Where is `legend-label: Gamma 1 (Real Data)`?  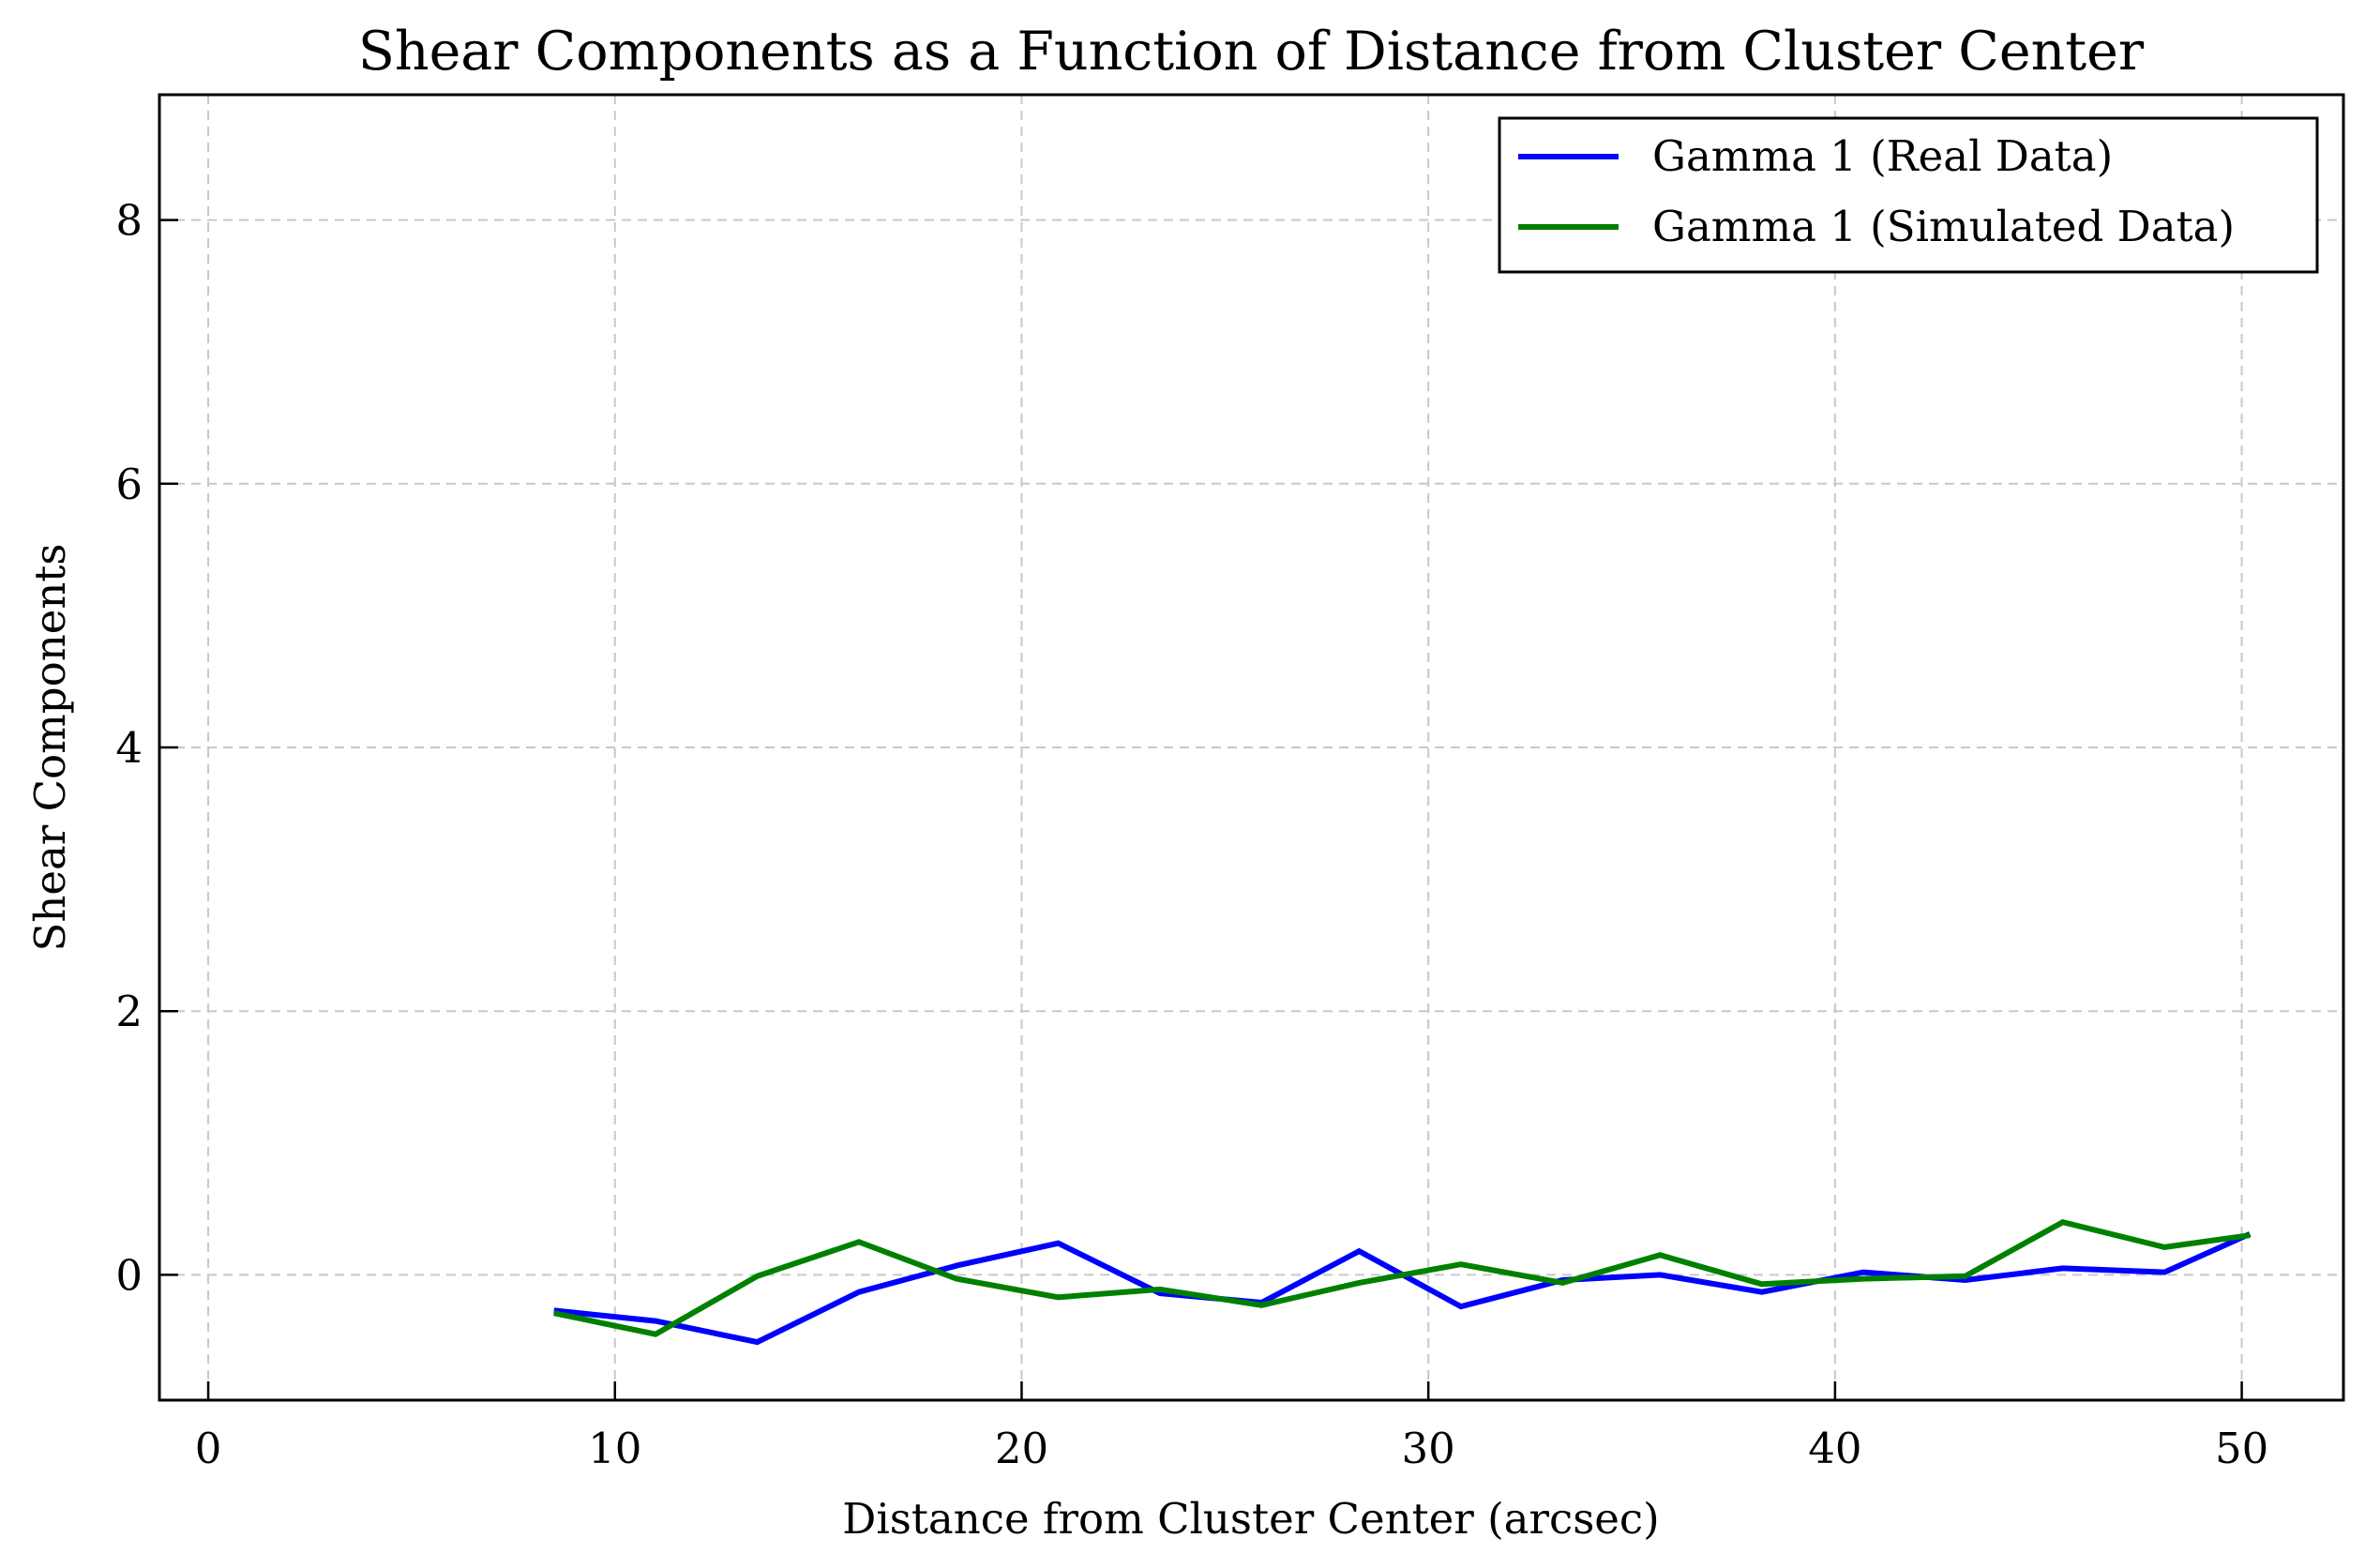
legend-label: Gamma 1 (Real Data) is located at coordinates (1882, 156).